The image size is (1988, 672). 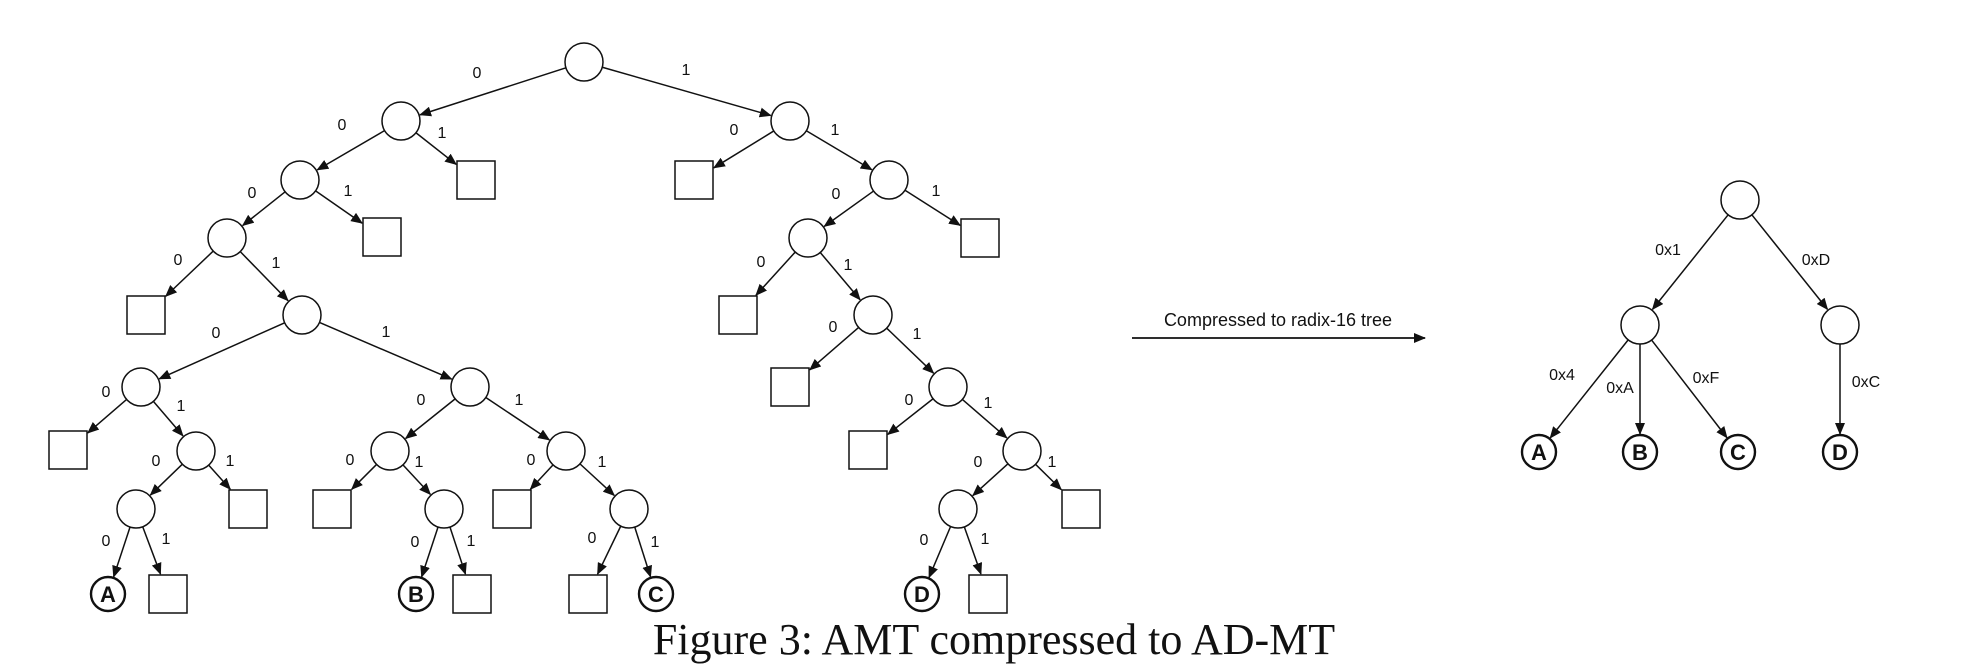 I want to click on binary-empty-leaf-sL0, so click(x=68, y=450).